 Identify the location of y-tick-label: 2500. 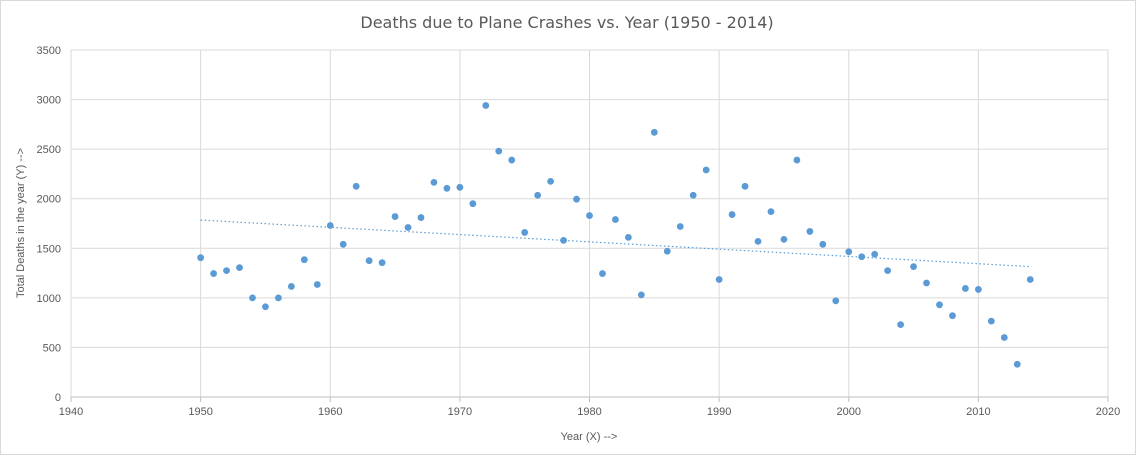
(49, 150).